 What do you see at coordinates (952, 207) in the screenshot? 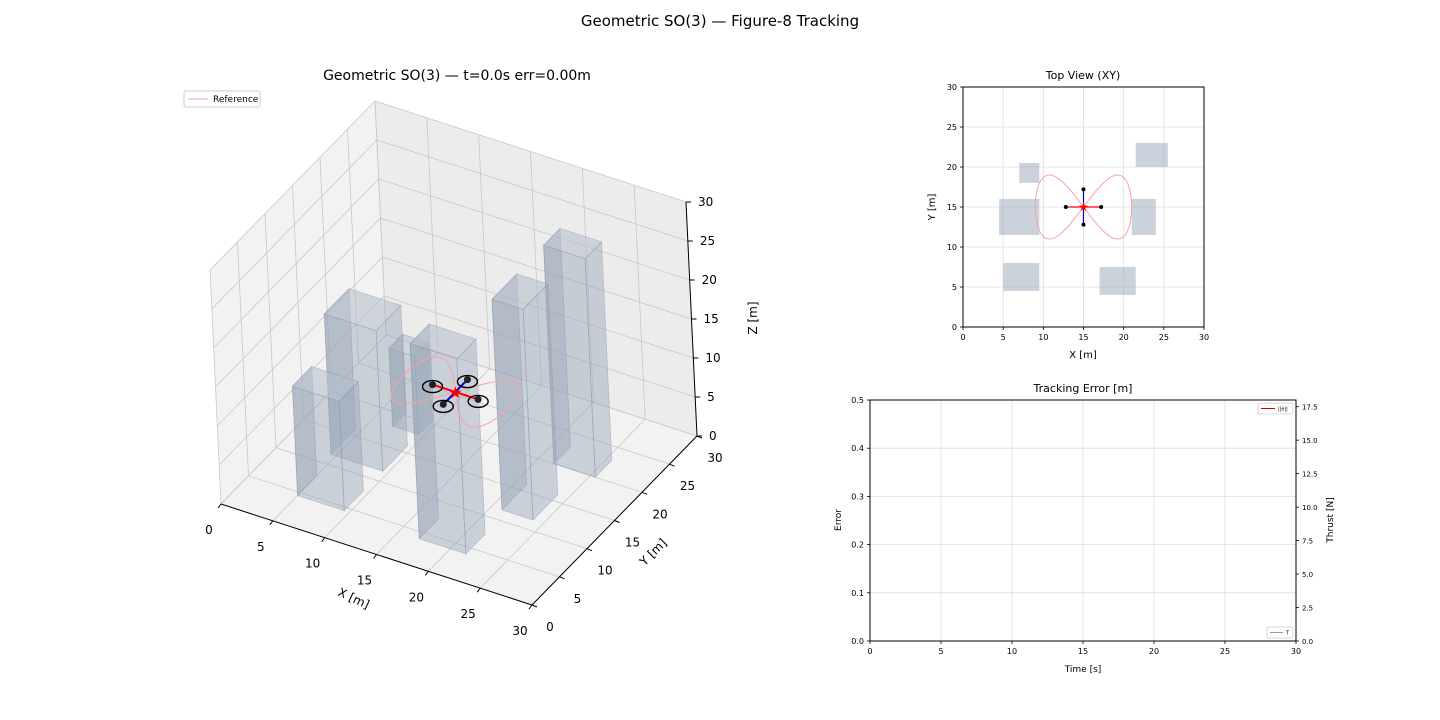
I see `top-y-tick-label: 15` at bounding box center [952, 207].